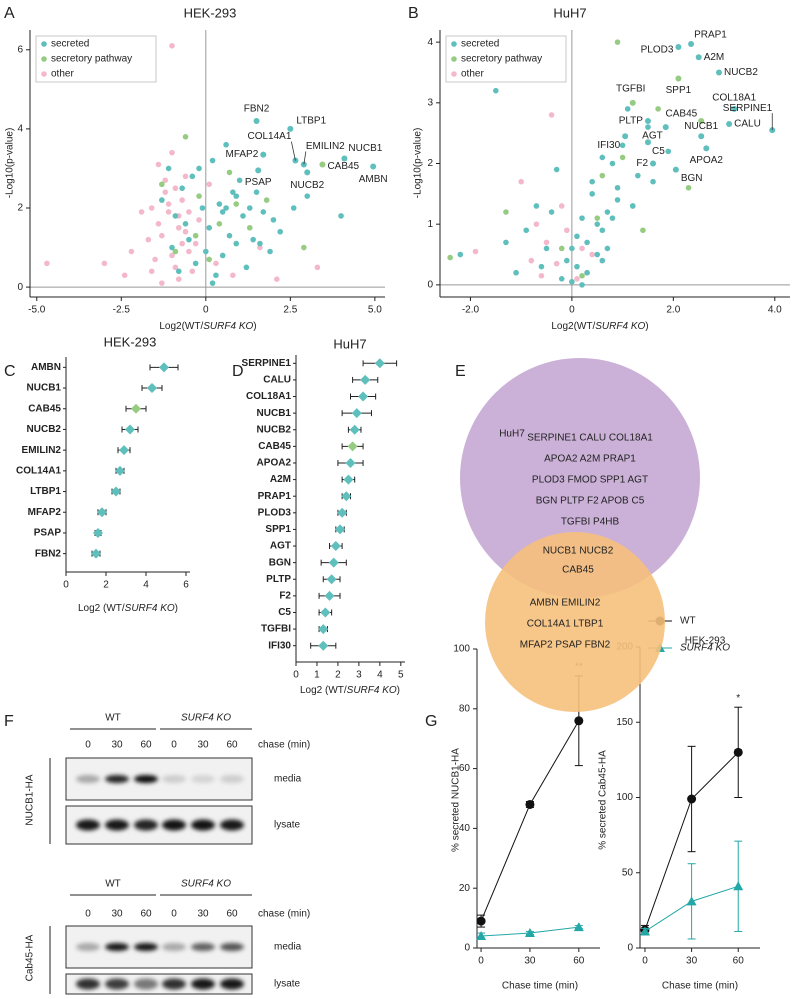  What do you see at coordinates (44, 388) in the screenshot?
I see `category-label: NUCB1` at bounding box center [44, 388].